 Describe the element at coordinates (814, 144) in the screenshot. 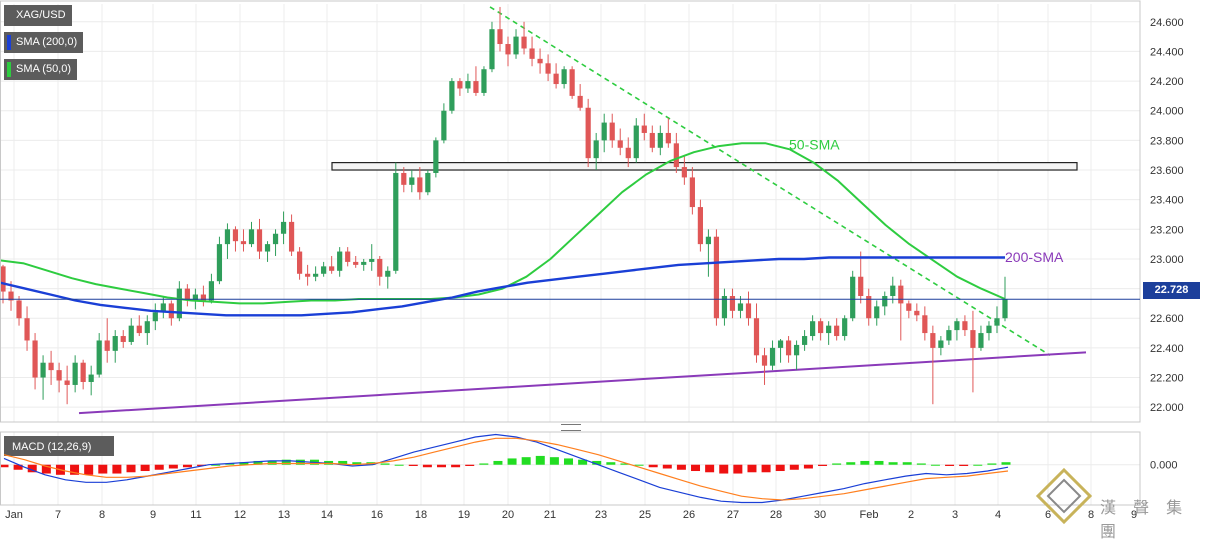

I see `sma50-annotation: 50-SMA` at that location.